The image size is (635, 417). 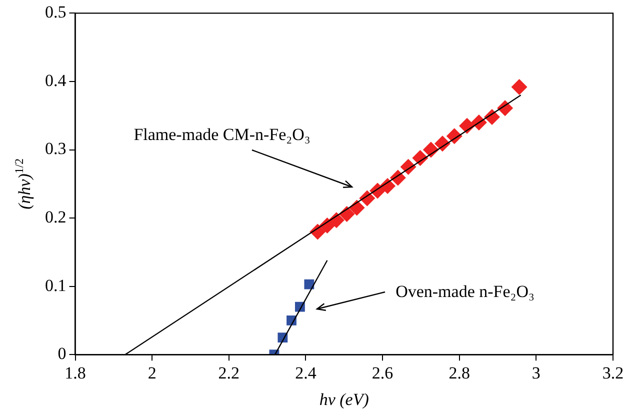 I want to click on x-axis-title: hν (eV), so click(x=344, y=399).